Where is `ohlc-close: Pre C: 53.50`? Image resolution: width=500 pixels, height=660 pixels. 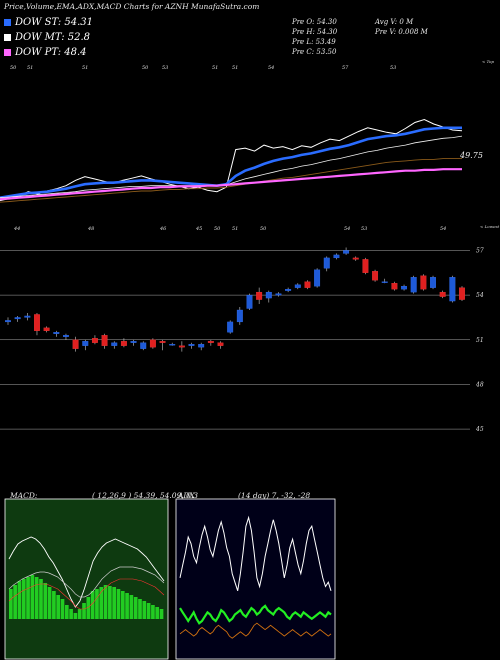
ohlc-close: Pre C: 53.50 is located at coordinates (314, 52).